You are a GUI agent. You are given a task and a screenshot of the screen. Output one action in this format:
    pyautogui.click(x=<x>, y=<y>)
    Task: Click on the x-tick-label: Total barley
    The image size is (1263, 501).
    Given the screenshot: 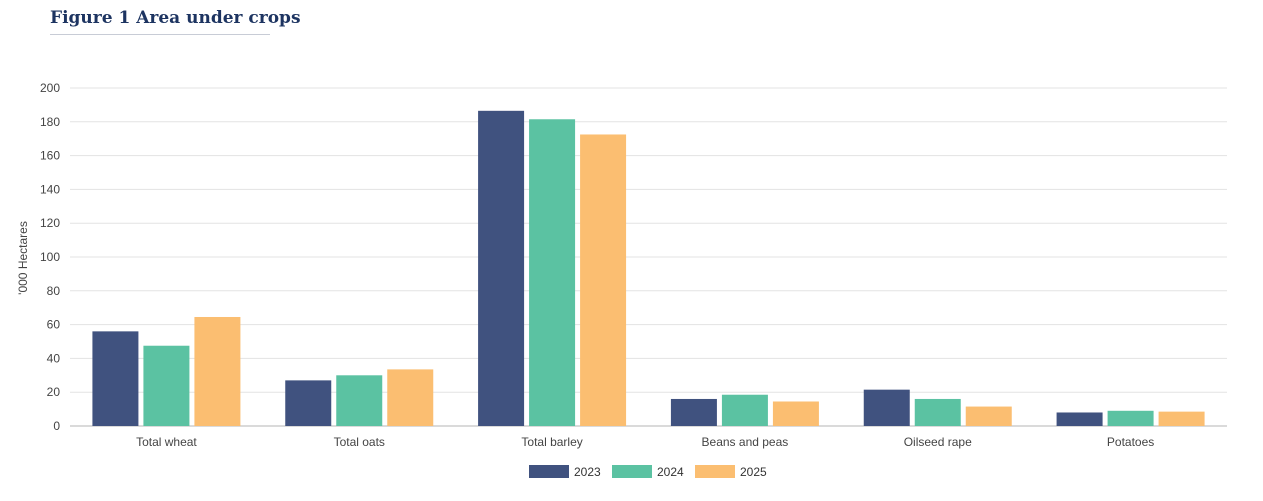 What is the action you would take?
    pyautogui.click(x=551, y=442)
    